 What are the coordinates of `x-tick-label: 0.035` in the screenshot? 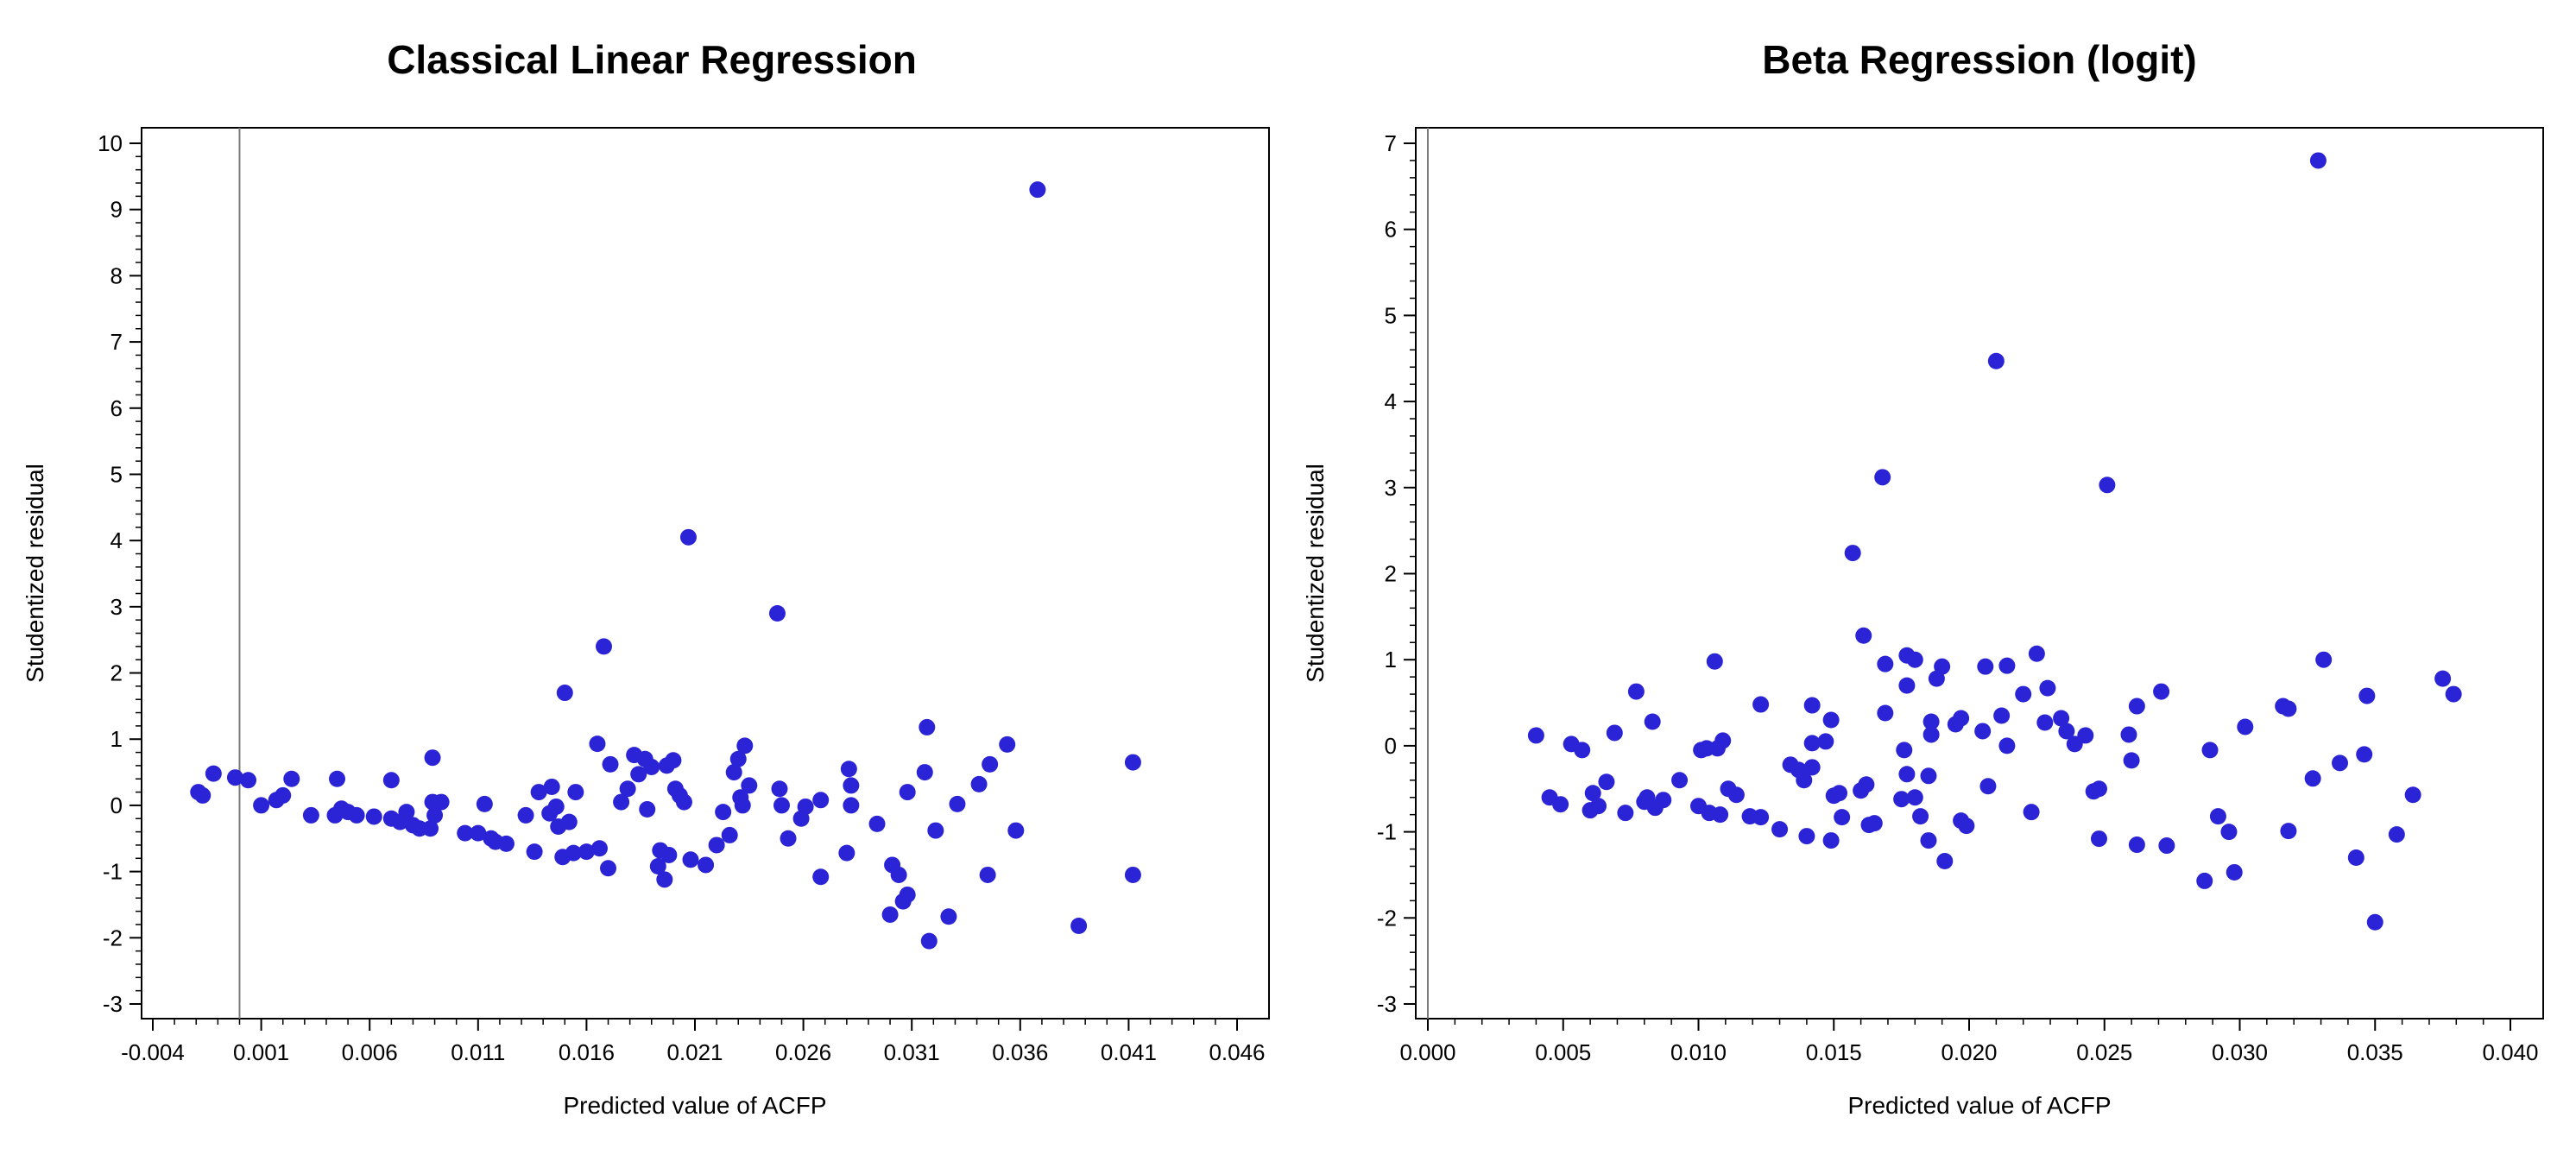 It's located at (2375, 1052).